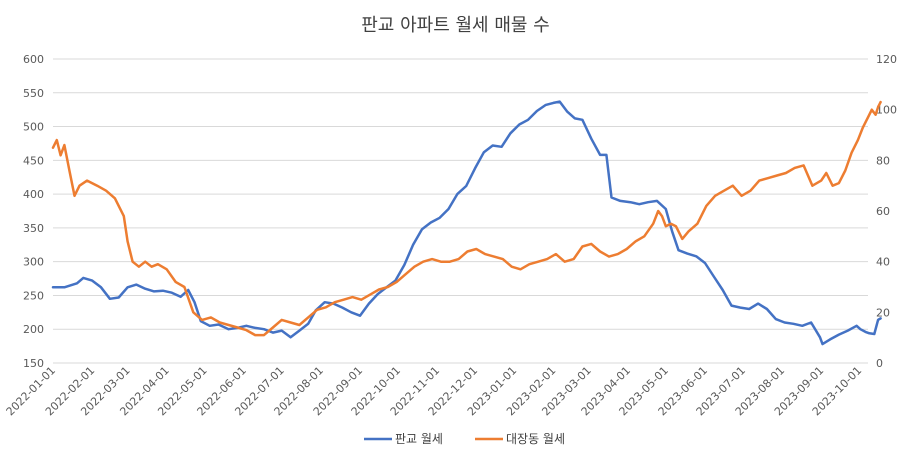 This screenshot has height=460, width=911. I want to click on right-tick-label: 60, so click(883, 211).